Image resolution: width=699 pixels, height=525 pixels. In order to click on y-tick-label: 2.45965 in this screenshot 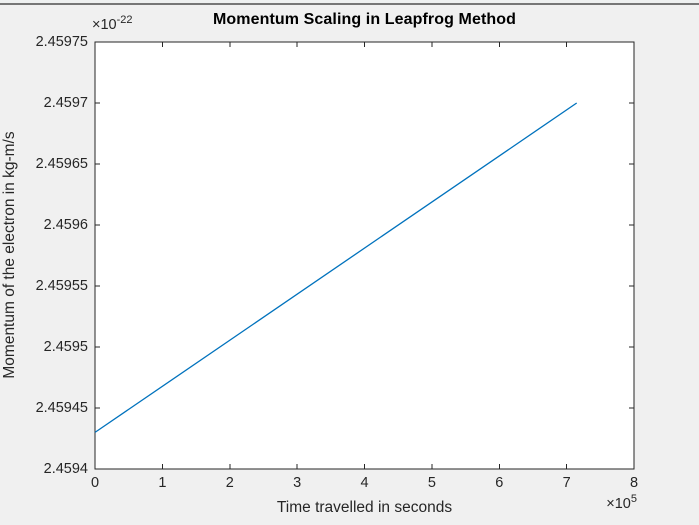, I will do `click(61, 164)`.